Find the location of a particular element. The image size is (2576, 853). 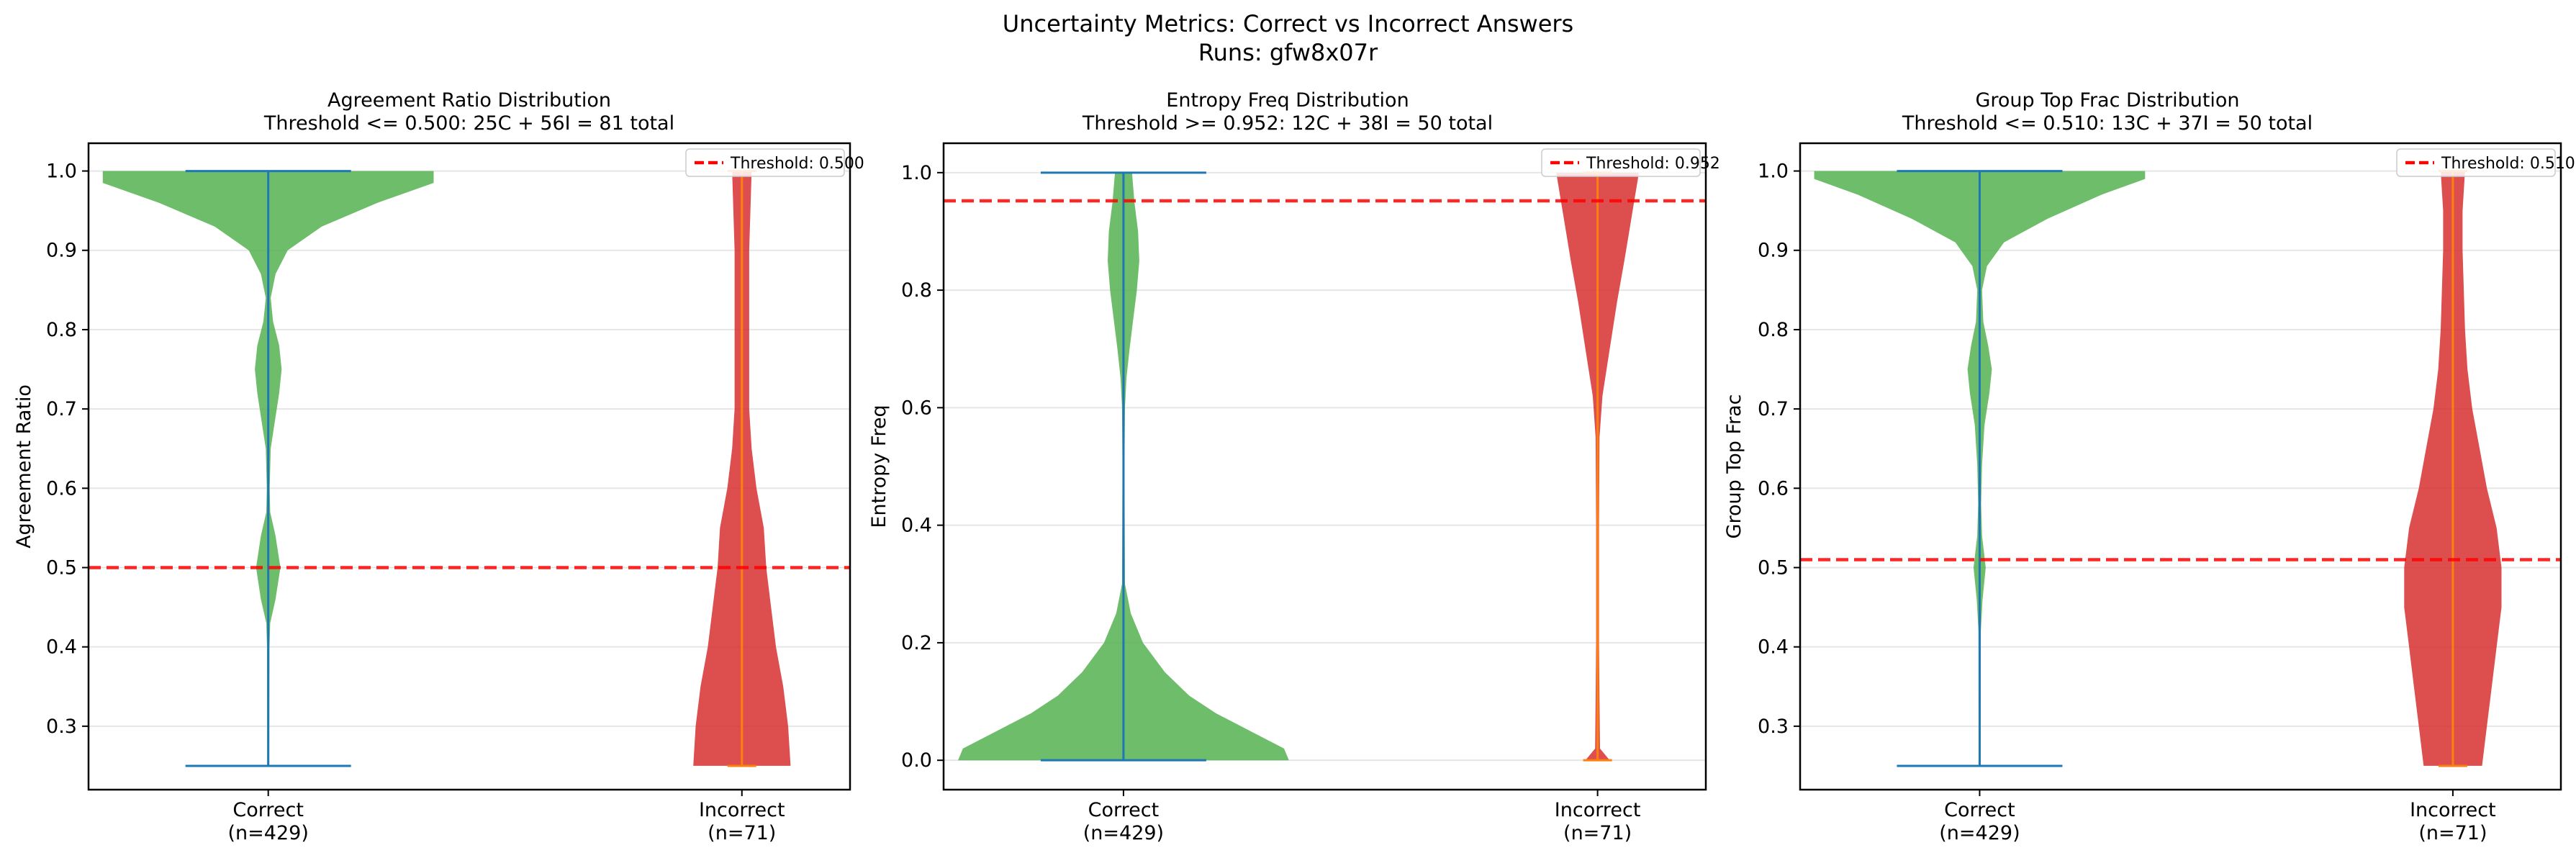

y-axis-label: Entropy Freq is located at coordinates (879, 466).